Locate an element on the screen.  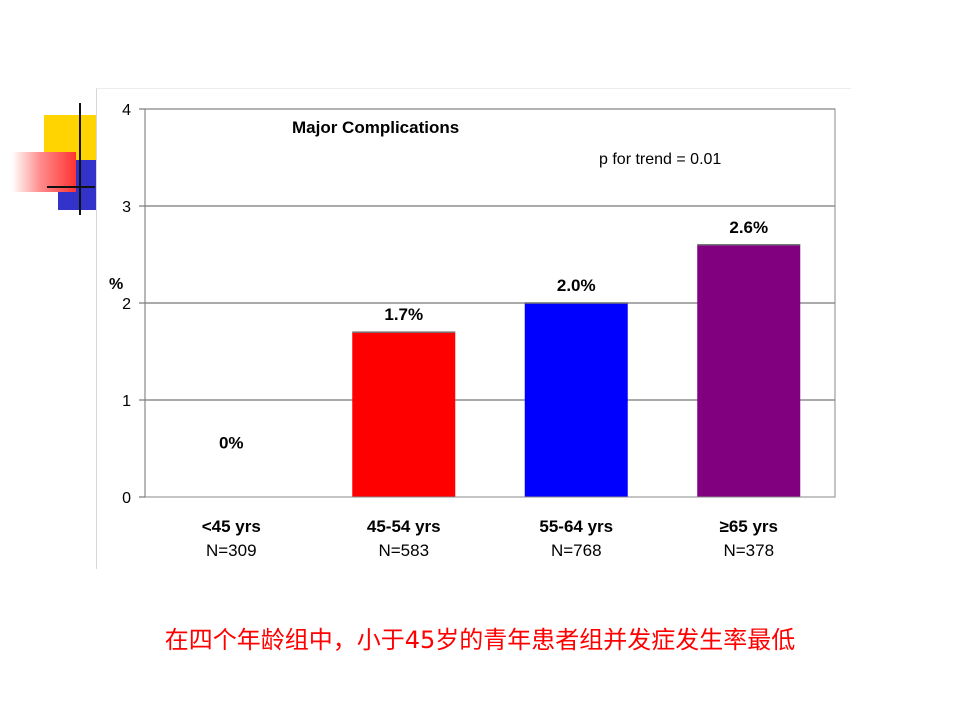
decor-horizontal-line is located at coordinates (71, 187).